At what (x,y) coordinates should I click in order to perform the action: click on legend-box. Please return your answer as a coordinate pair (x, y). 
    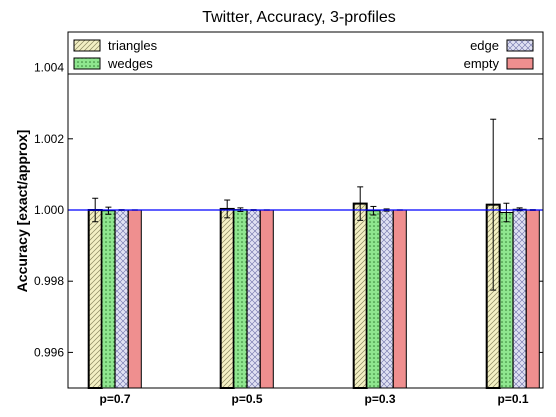
    Looking at the image, I should click on (305, 53).